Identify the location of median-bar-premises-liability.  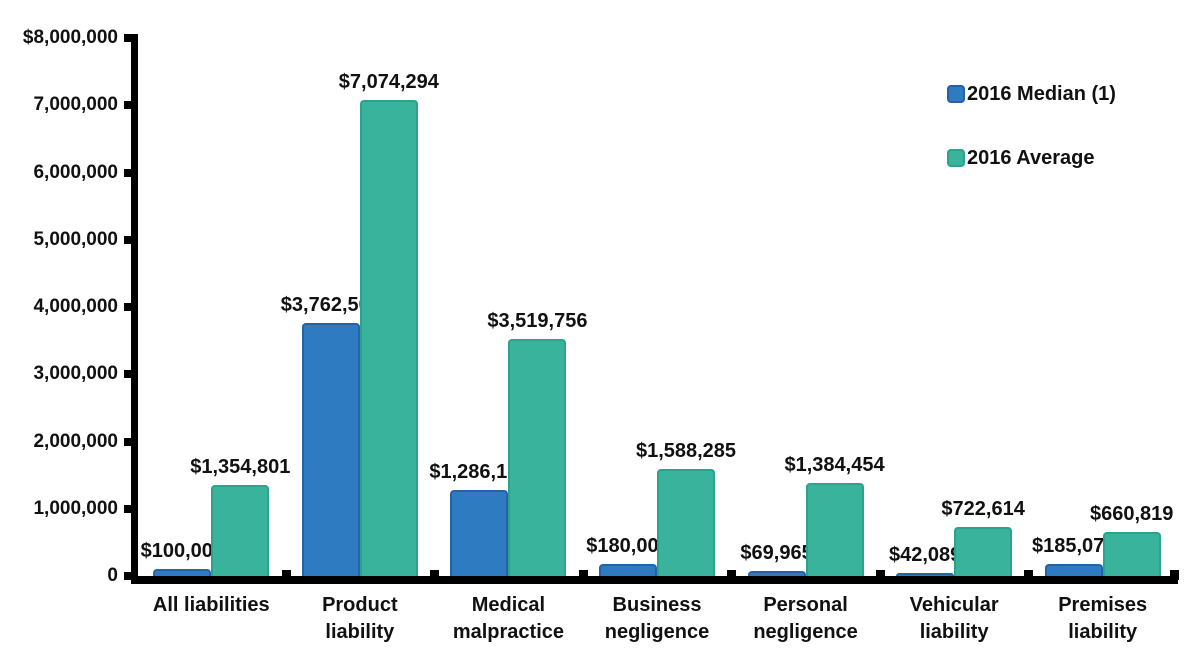
(1073, 569).